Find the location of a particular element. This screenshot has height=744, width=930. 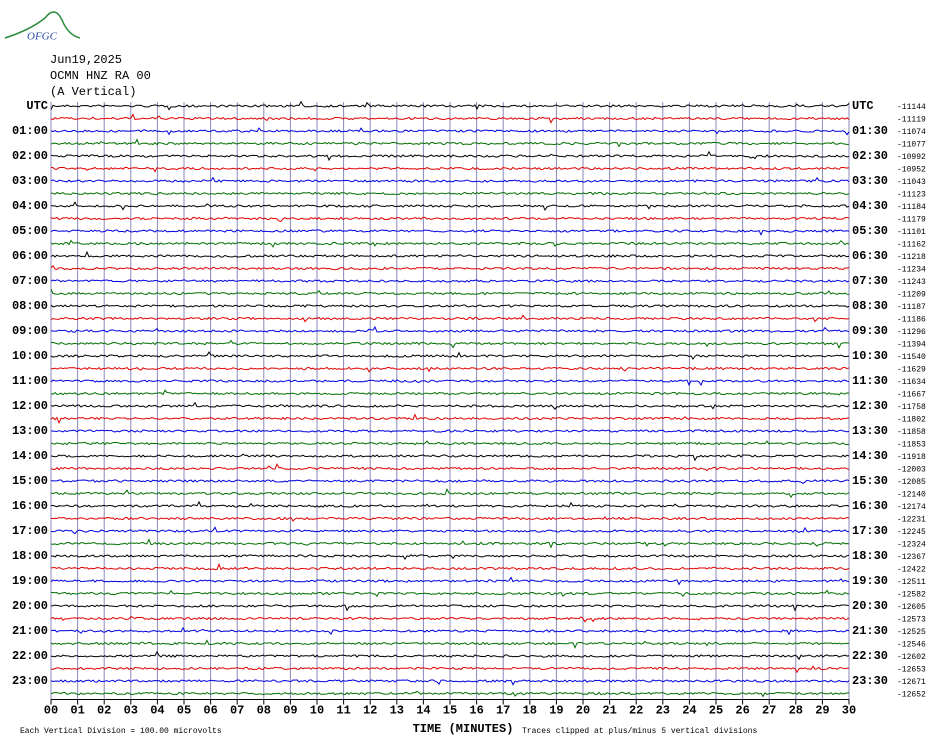

row-start-label: 09:00 is located at coordinates (30, 331).